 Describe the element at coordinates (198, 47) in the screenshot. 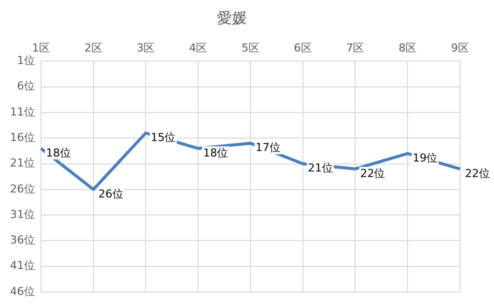

I see `x-tick-label: 4区` at that location.